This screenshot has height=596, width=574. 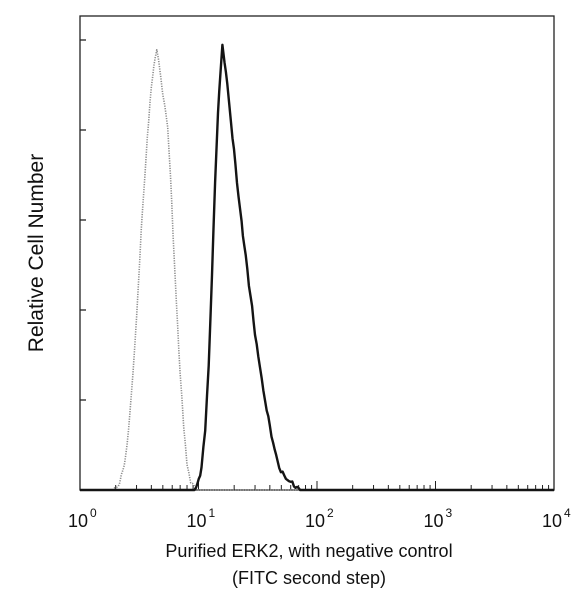 What do you see at coordinates (330, 513) in the screenshot?
I see `x-tick-label-exponent: 2` at bounding box center [330, 513].